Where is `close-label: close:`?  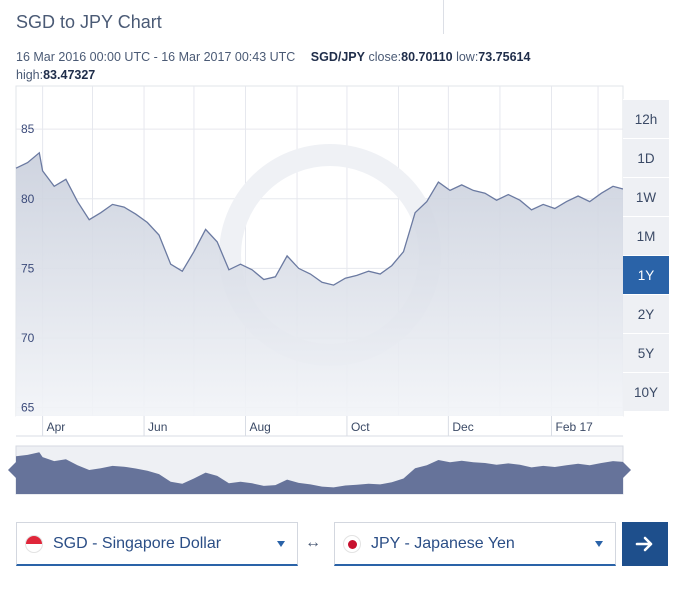 close-label: close: is located at coordinates (385, 57).